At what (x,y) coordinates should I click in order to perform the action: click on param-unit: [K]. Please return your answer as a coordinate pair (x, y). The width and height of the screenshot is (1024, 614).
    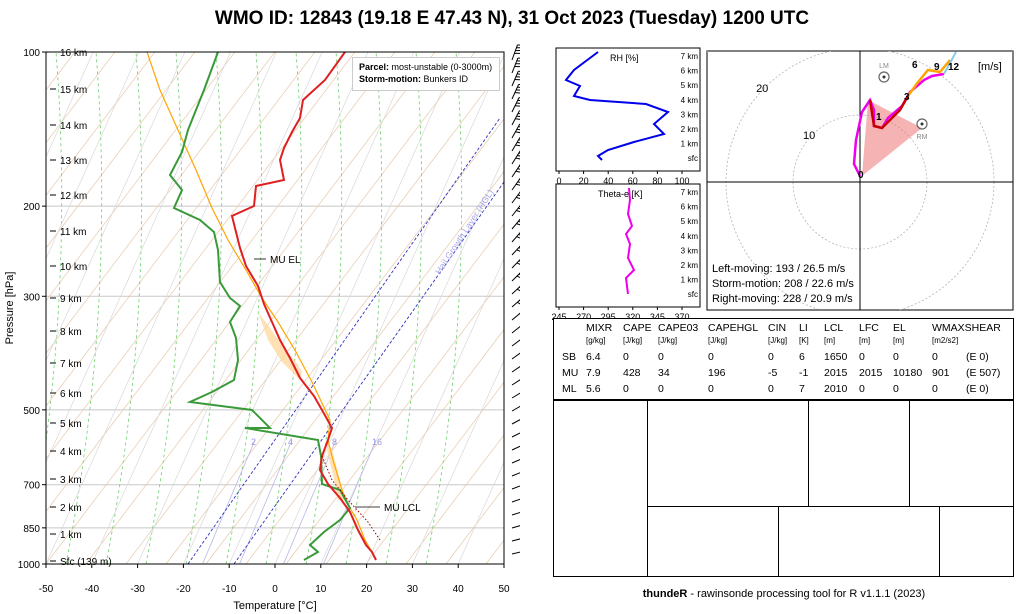
    Looking at the image, I should click on (804, 340).